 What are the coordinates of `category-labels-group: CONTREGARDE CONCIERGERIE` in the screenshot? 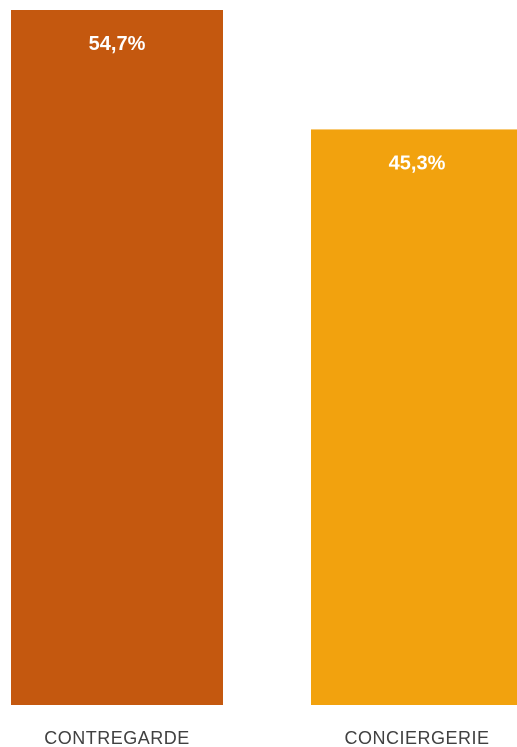 It's located at (266, 737).